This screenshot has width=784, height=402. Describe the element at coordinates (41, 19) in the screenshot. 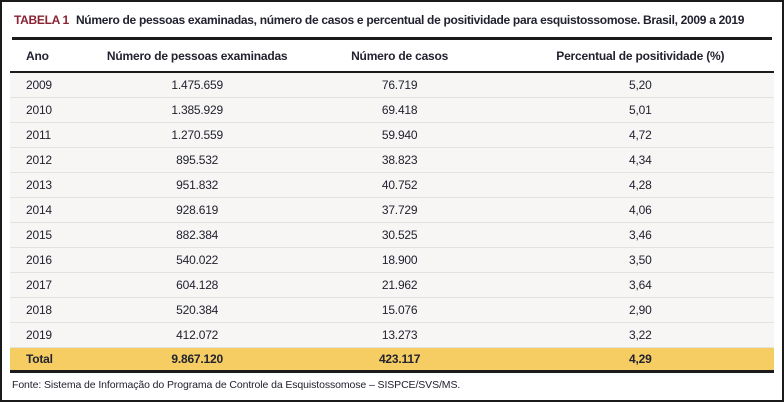

I see `table-number-label: TABELA 1` at that location.